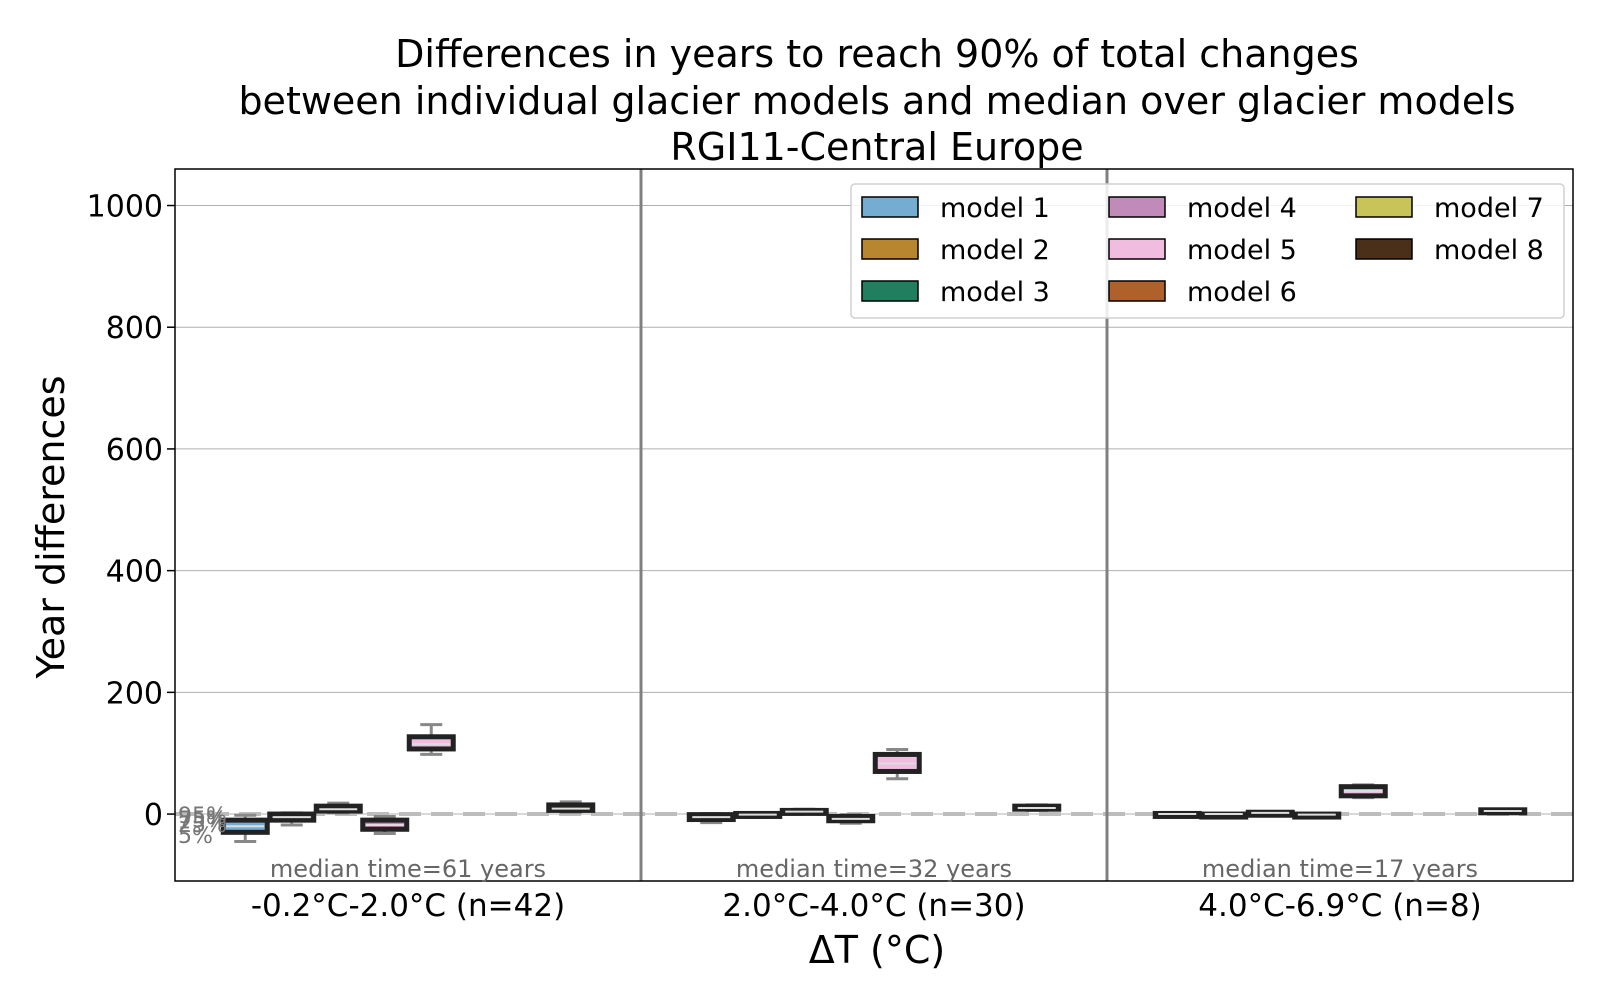 Image resolution: width=1600 pixels, height=1000 pixels. I want to click on y-tick-label: 0, so click(153, 815).